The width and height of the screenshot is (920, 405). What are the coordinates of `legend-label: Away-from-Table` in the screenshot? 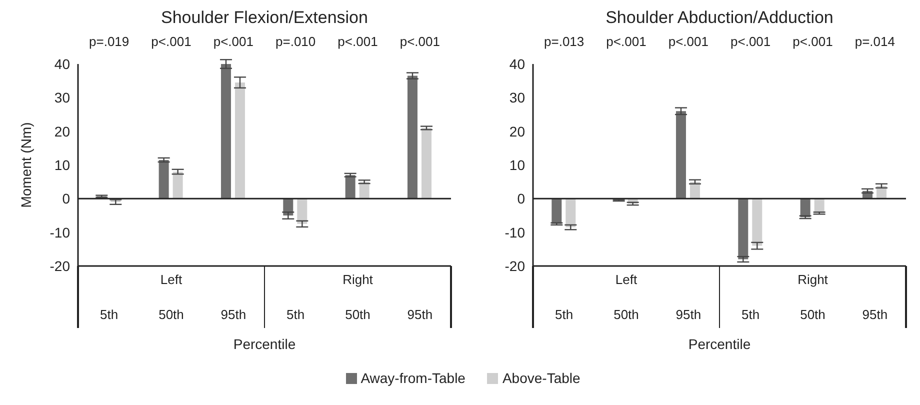 It's located at (413, 378).